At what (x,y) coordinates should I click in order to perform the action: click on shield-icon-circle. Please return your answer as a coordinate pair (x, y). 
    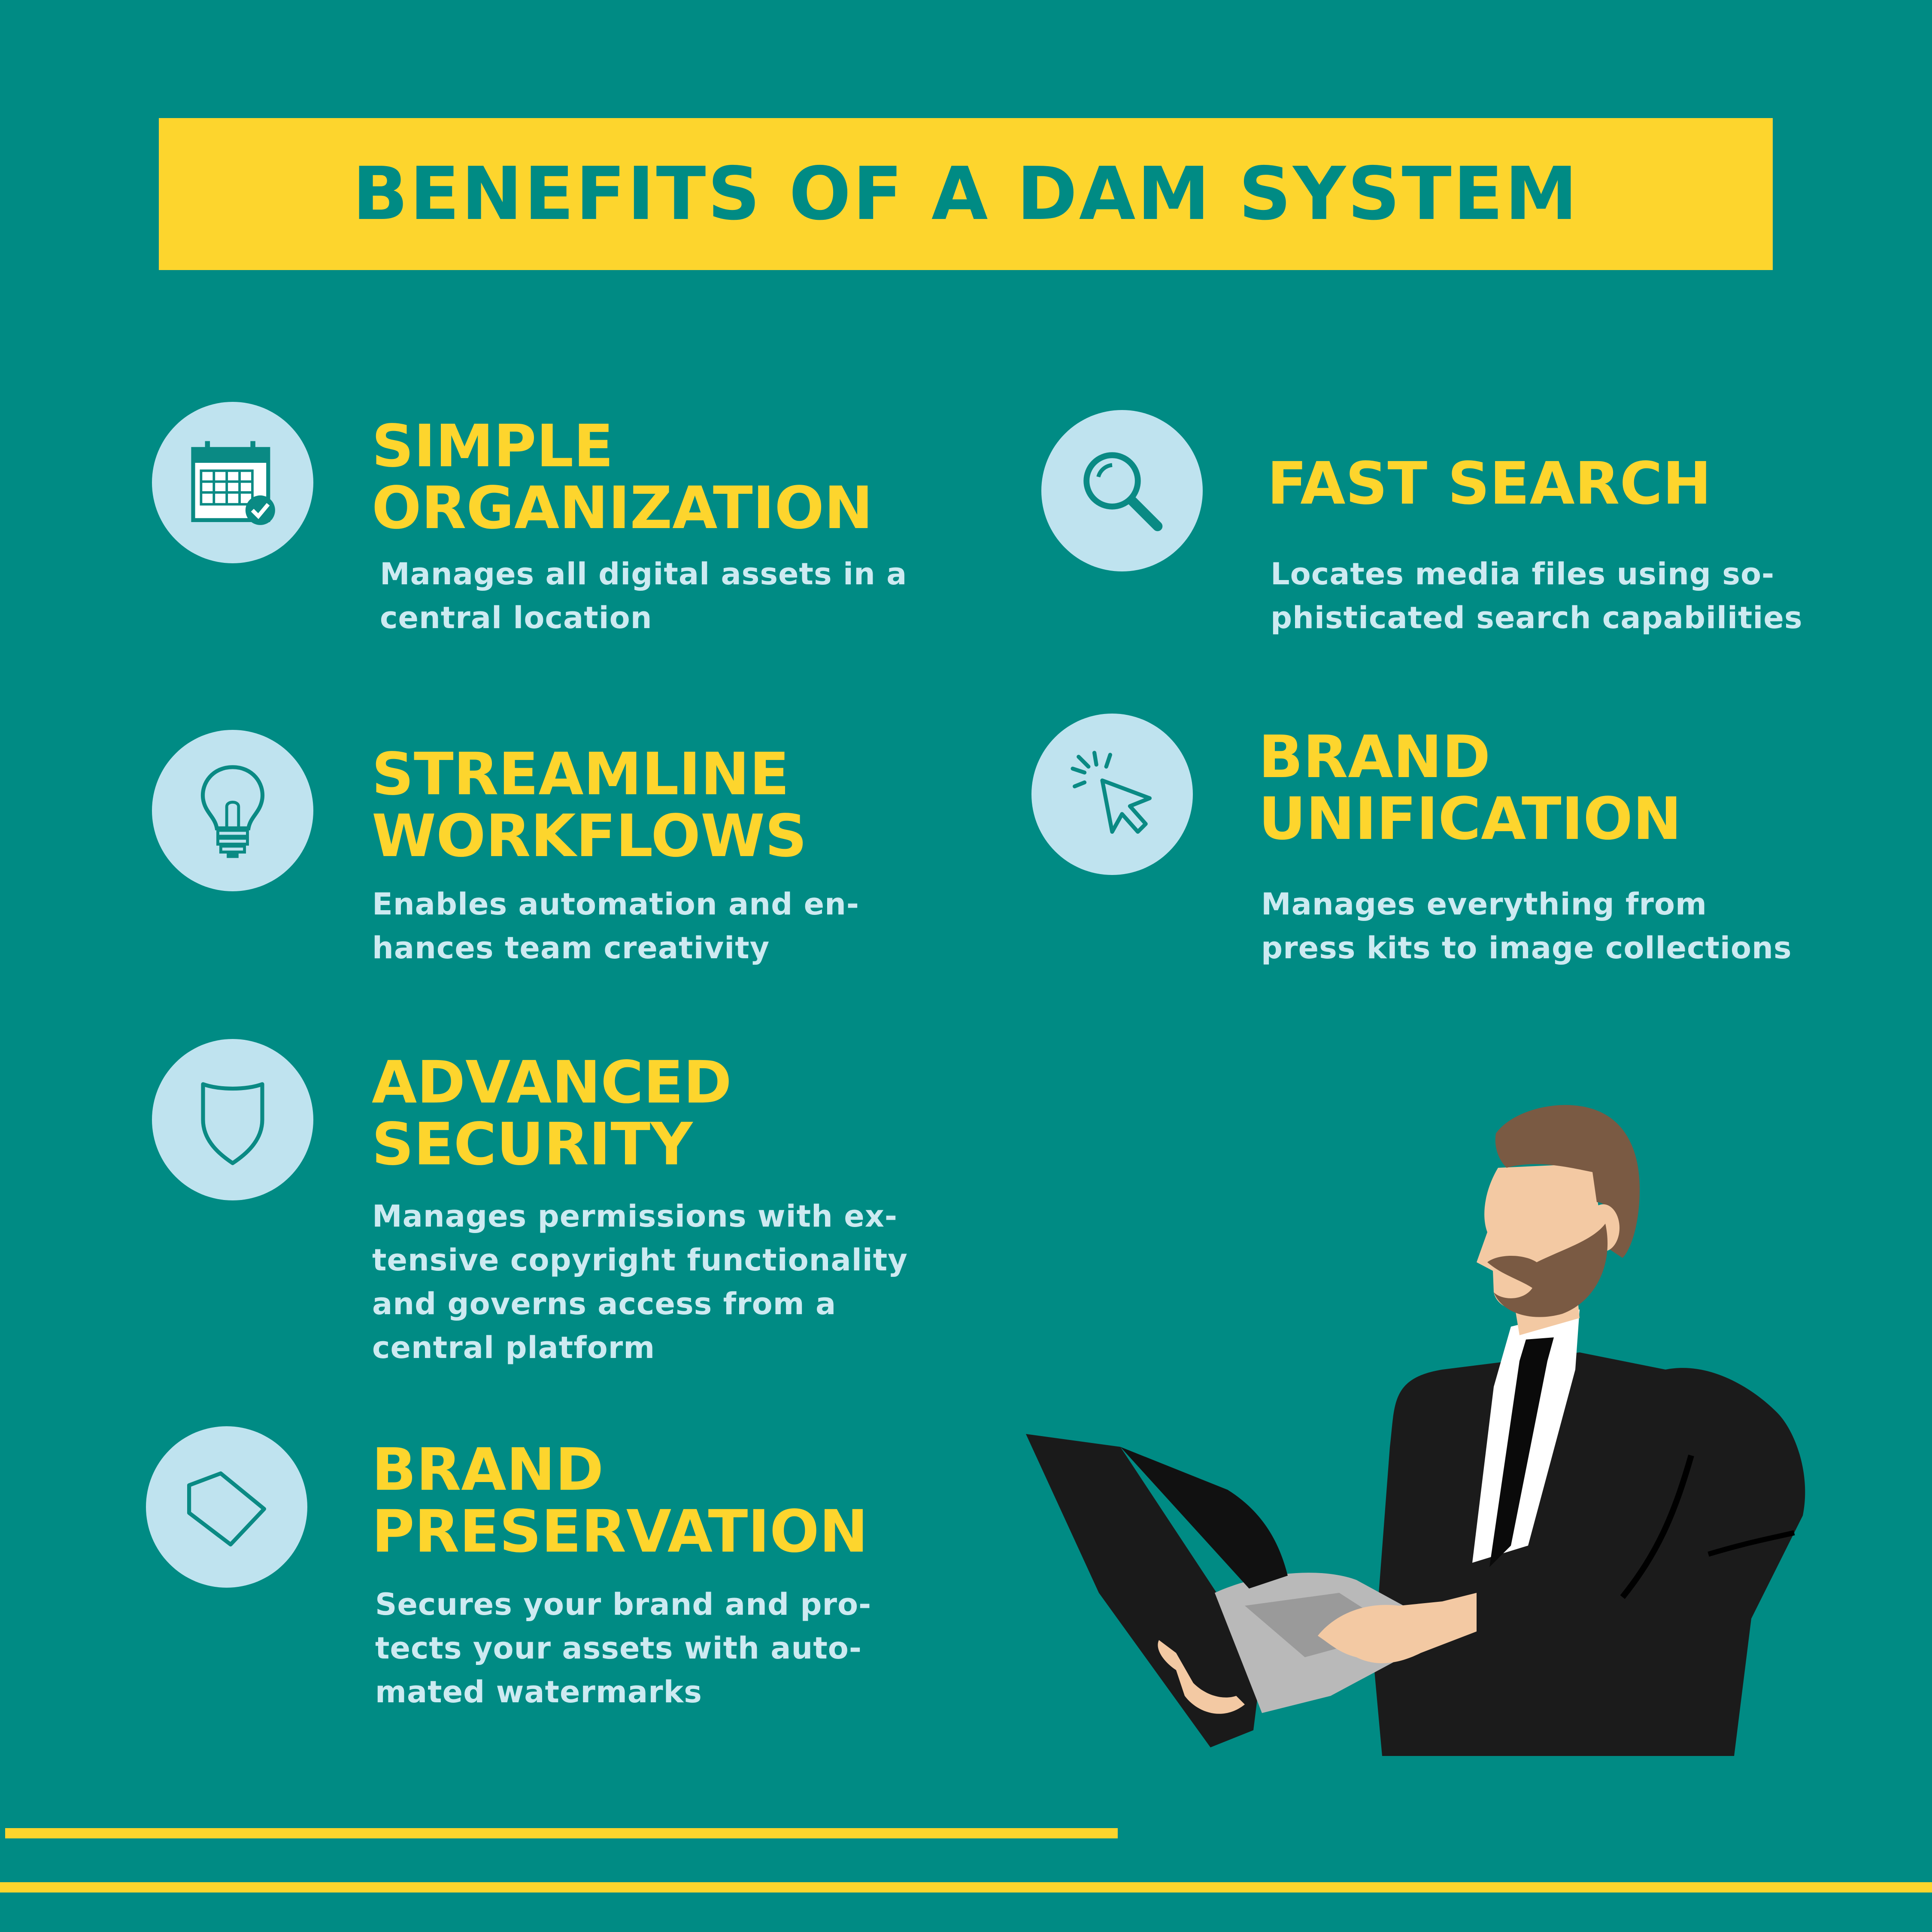
    Looking at the image, I should click on (232, 1119).